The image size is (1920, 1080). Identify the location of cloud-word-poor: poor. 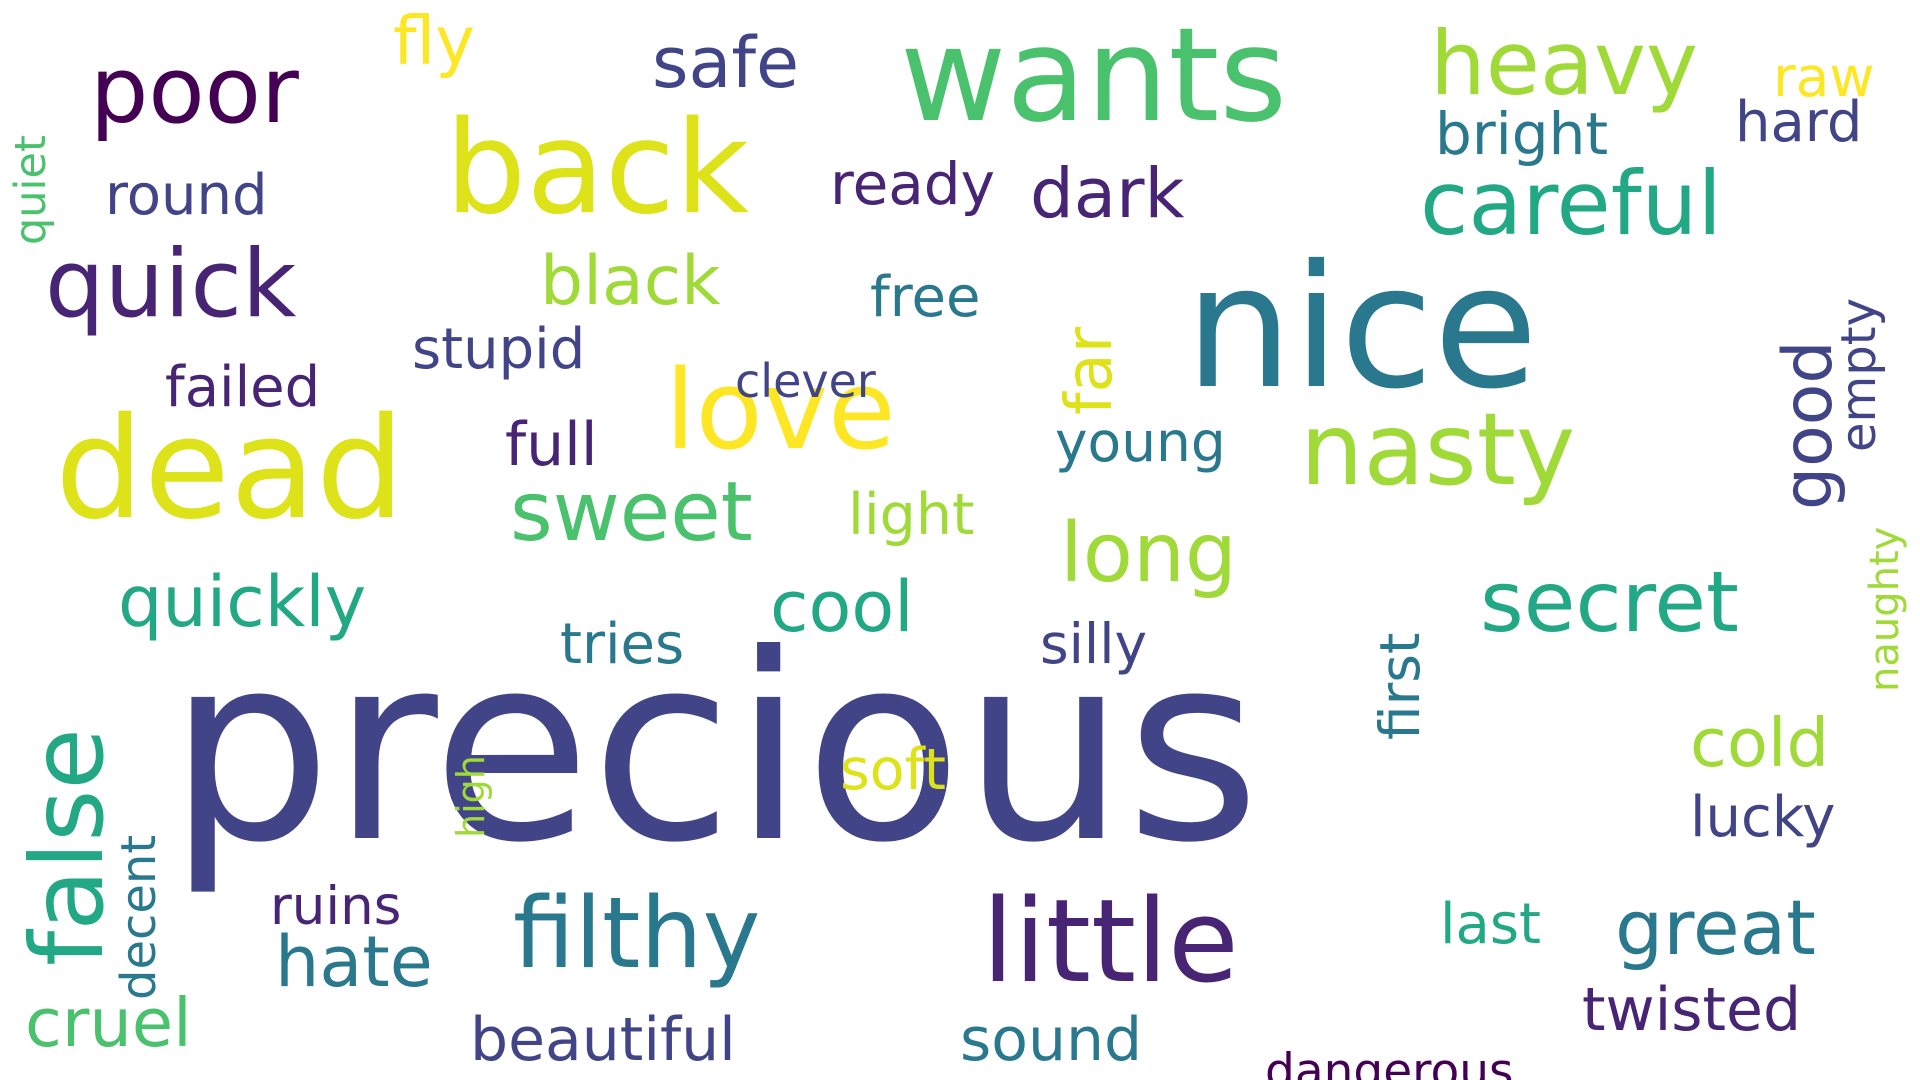
(194, 90).